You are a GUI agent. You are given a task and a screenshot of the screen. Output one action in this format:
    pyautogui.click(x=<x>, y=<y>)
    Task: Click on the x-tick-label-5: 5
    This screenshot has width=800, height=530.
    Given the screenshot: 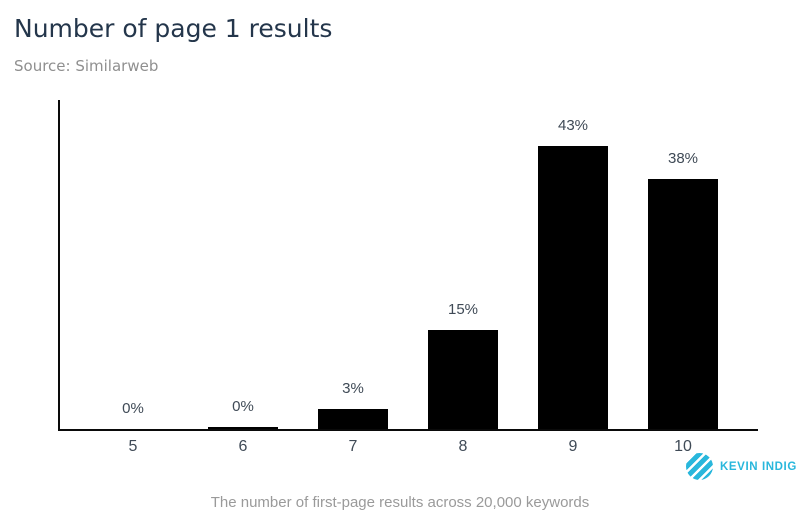 What is the action you would take?
    pyautogui.click(x=133, y=446)
    